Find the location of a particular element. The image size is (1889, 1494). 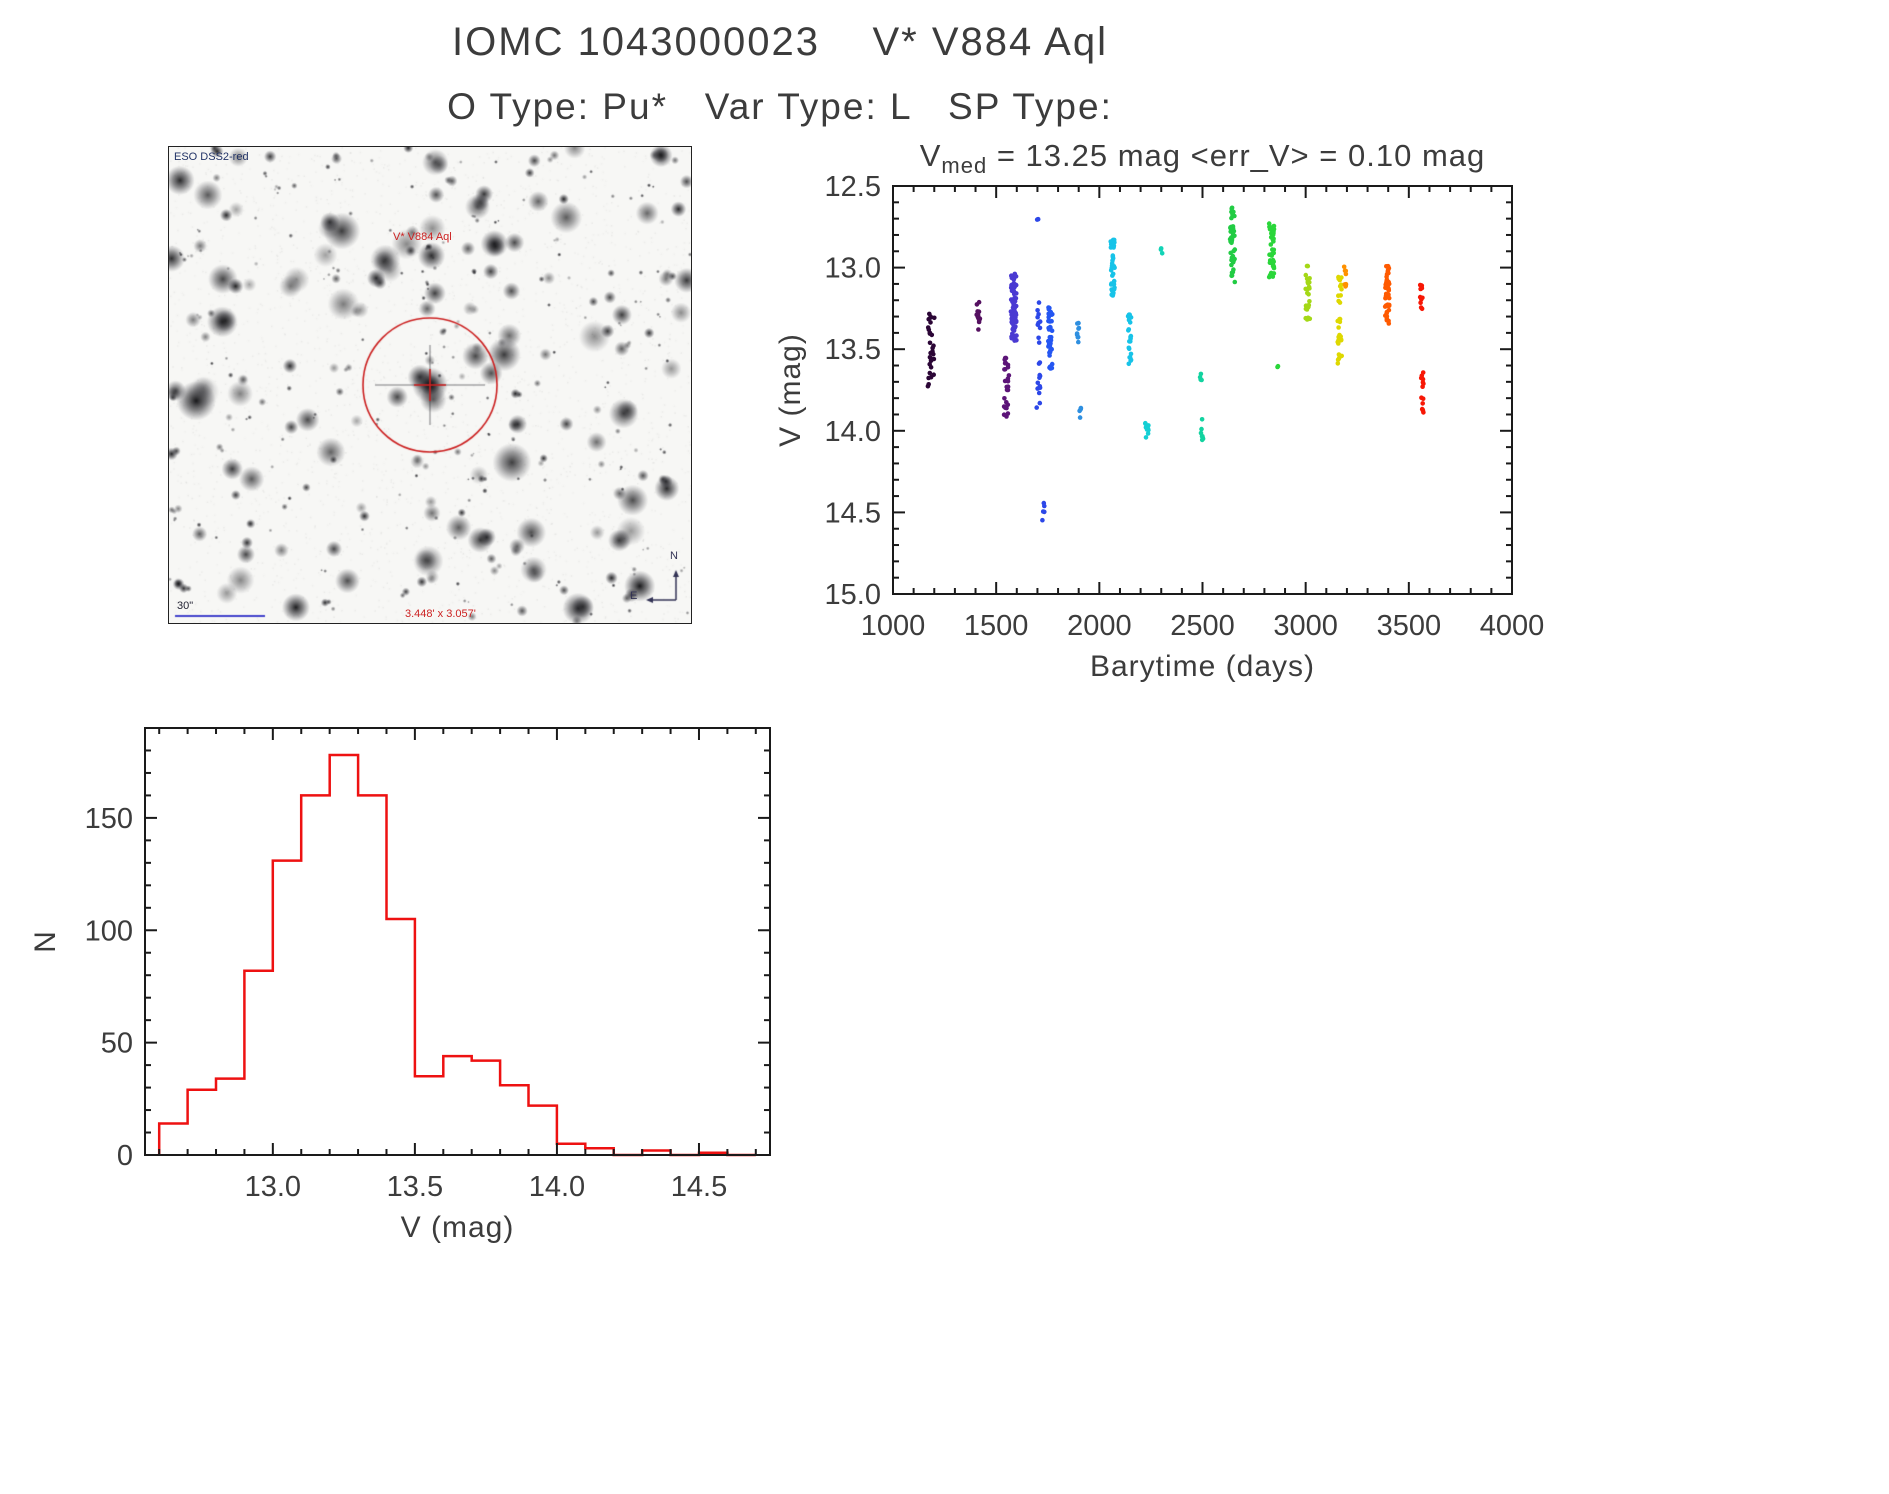

x-tick-label: 3500 is located at coordinates (1409, 626).